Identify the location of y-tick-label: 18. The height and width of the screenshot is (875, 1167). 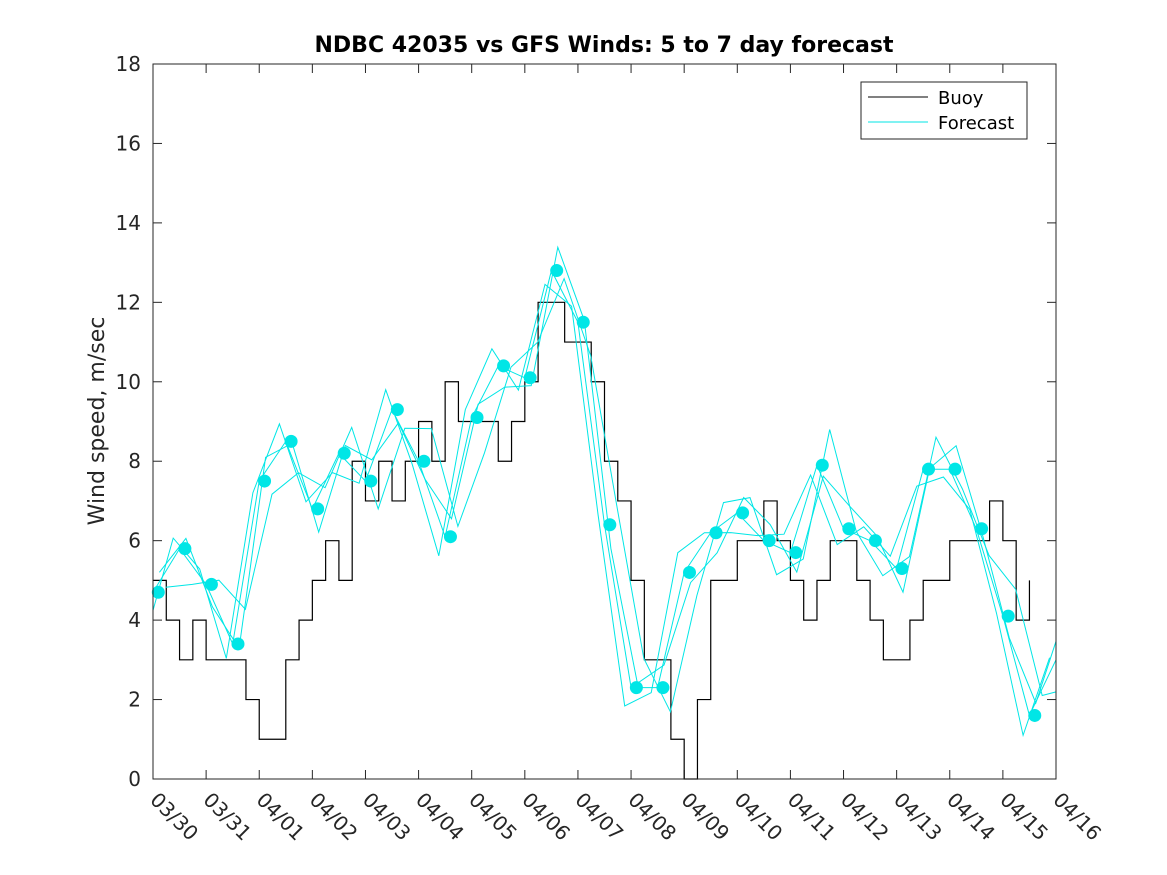
(128, 64).